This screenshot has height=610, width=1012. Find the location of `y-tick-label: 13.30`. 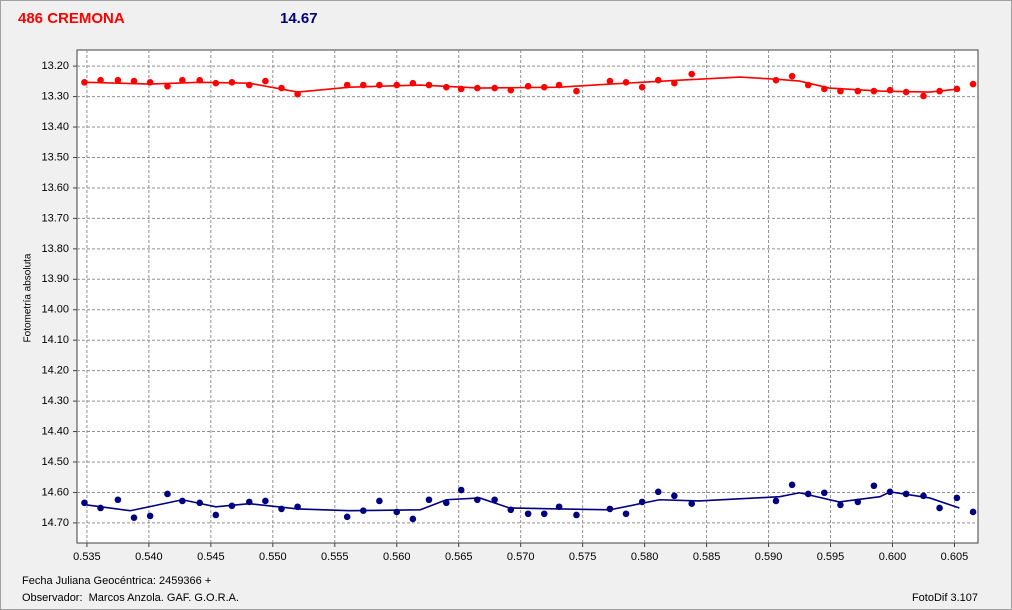

y-tick-label: 13.30 is located at coordinates (55, 96).